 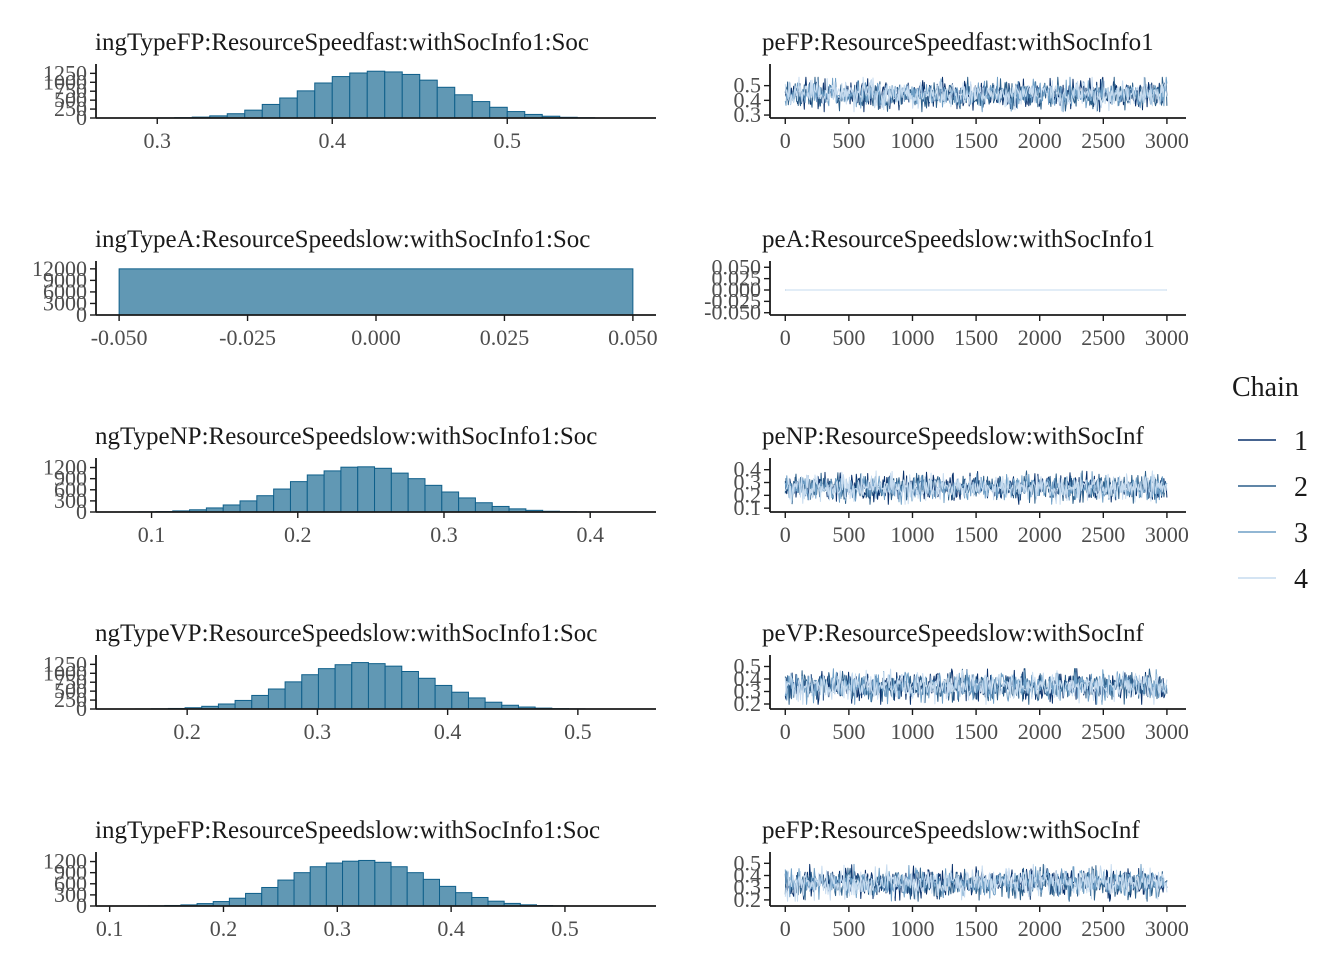 I want to click on y-tick-label: 1000, so click(x=65, y=672).